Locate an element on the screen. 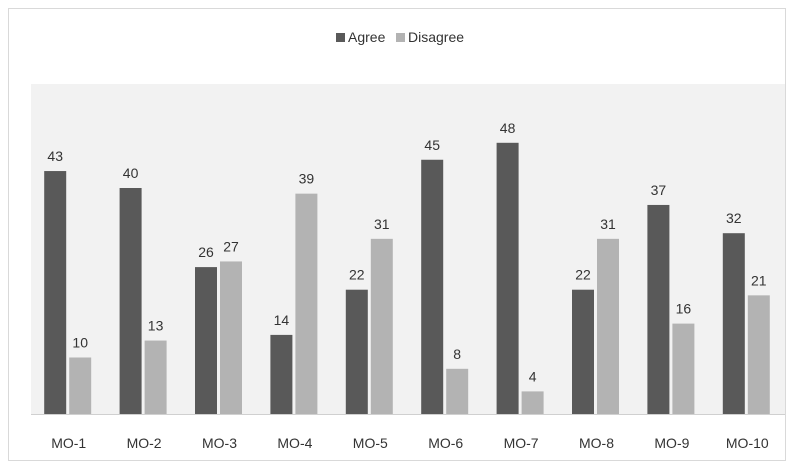 The height and width of the screenshot is (469, 794). data-label-disagree-mo-1: 10 is located at coordinates (80, 343).